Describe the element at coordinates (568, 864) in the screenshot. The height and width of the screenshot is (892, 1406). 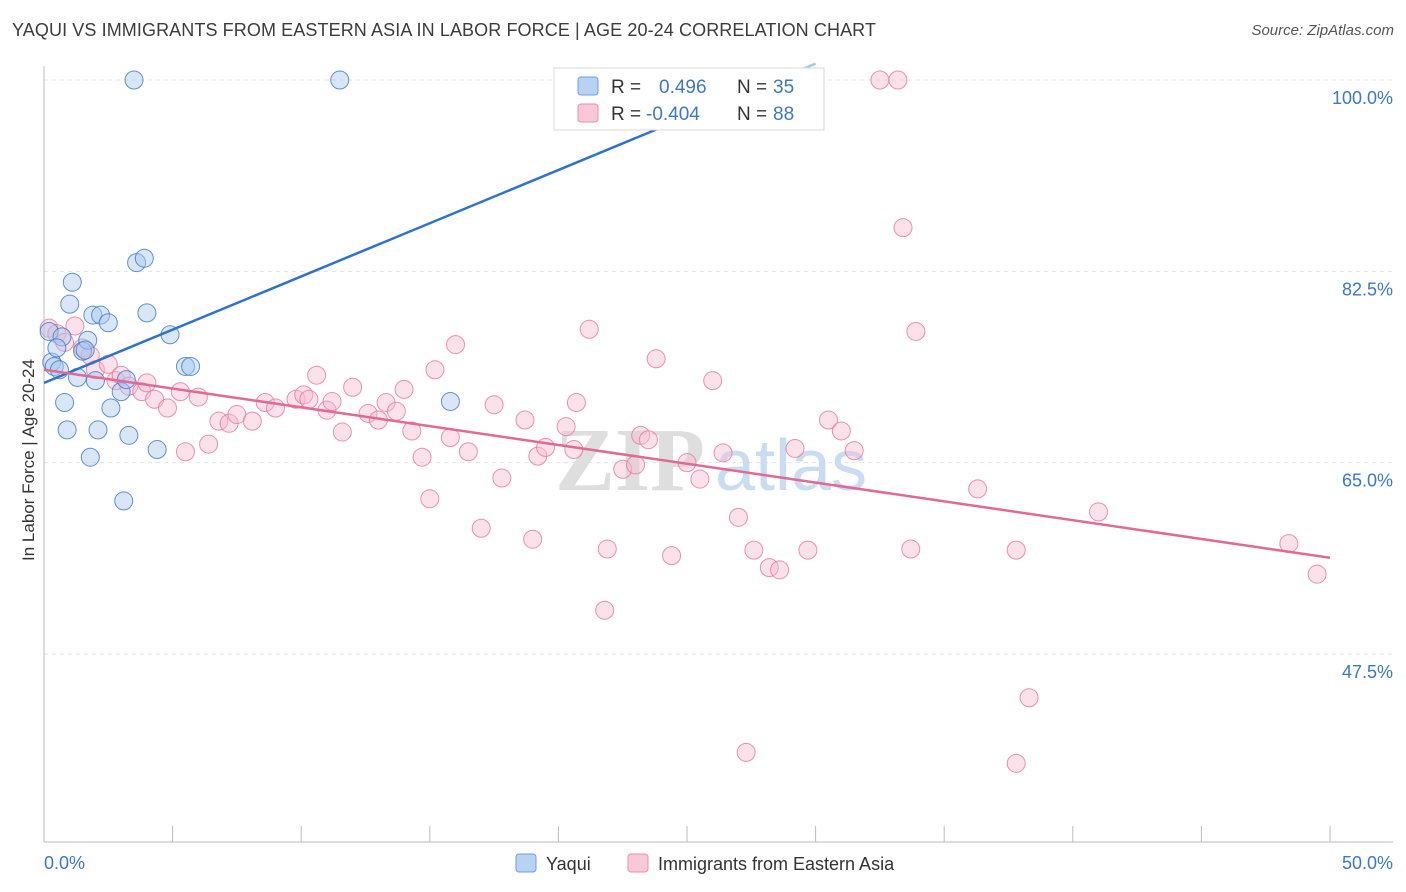
I see `series-label-yaqui: Yaqui` at that location.